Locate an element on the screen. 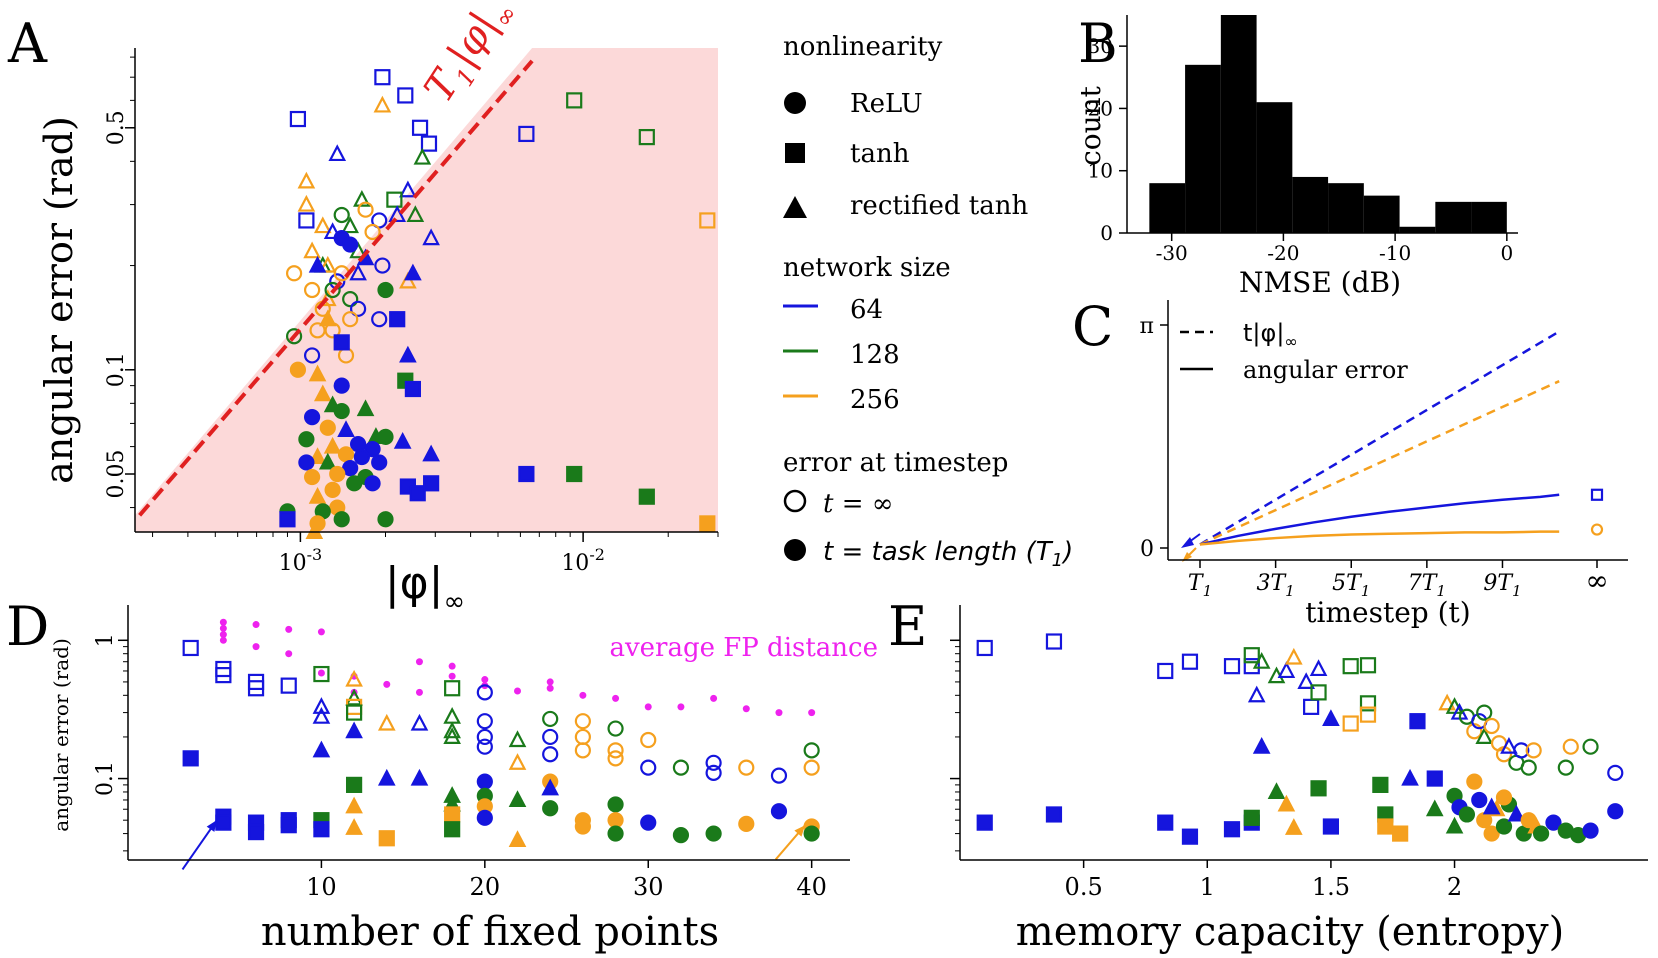  b-histogram-bars is located at coordinates (1328, 124).